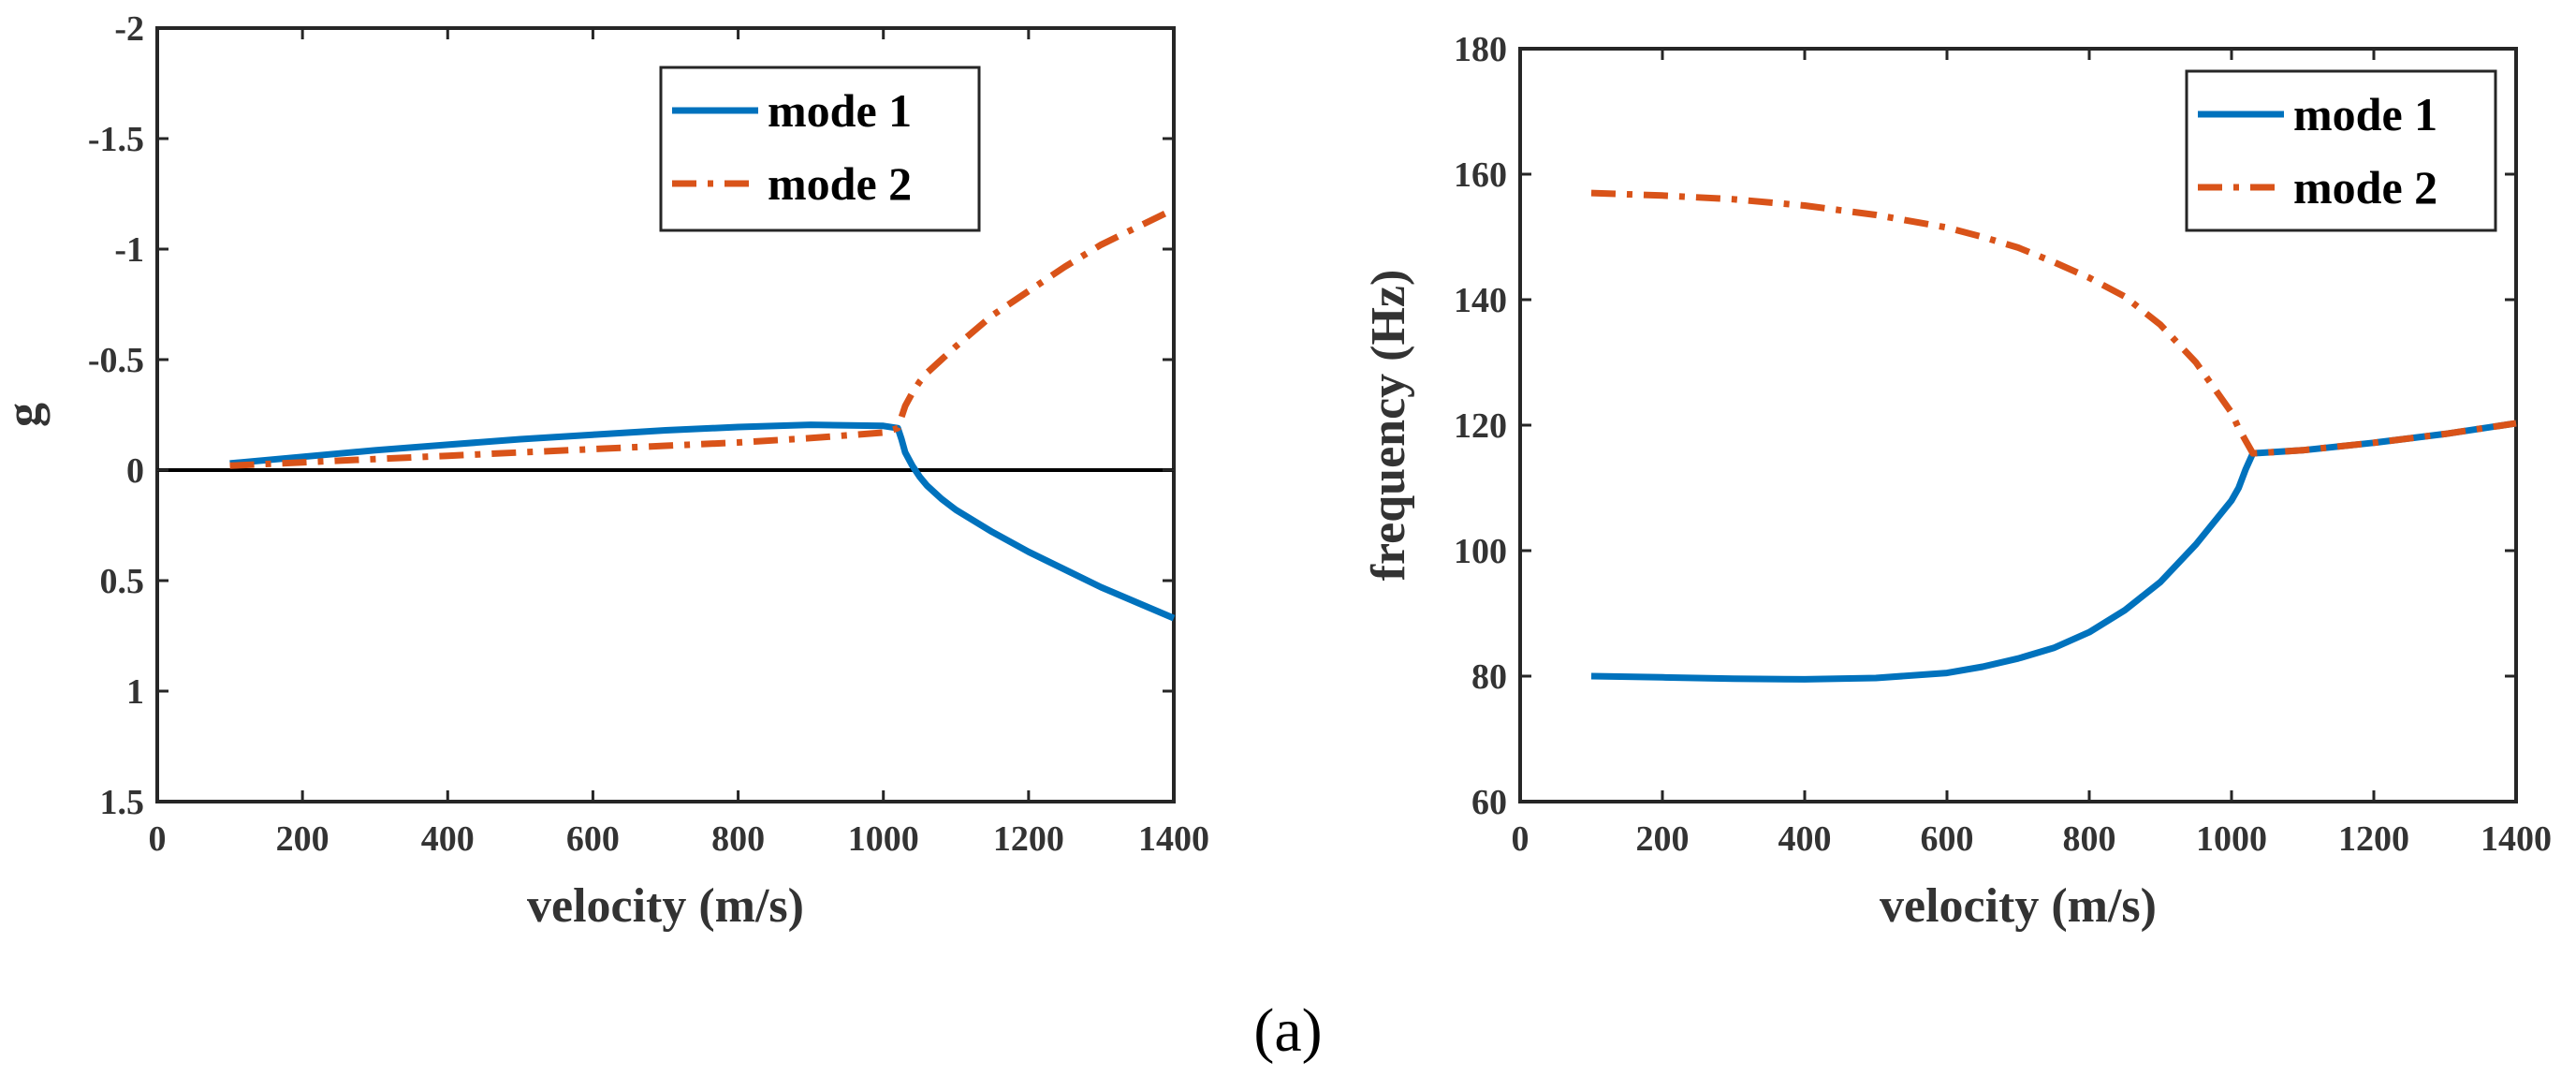 The height and width of the screenshot is (1076, 2576). What do you see at coordinates (135, 692) in the screenshot?
I see `y-tick-label: 1` at bounding box center [135, 692].